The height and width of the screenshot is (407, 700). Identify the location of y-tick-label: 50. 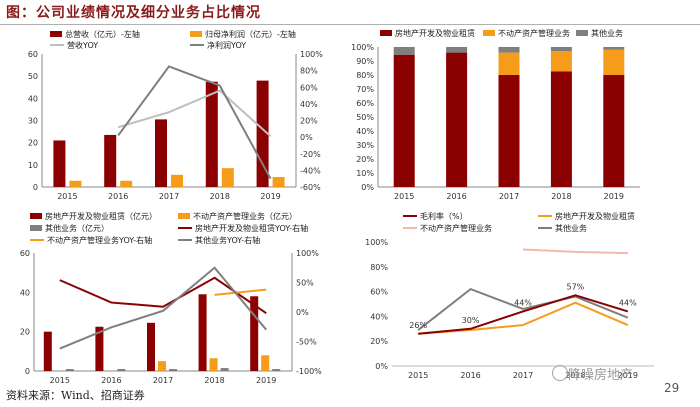
(33, 76).